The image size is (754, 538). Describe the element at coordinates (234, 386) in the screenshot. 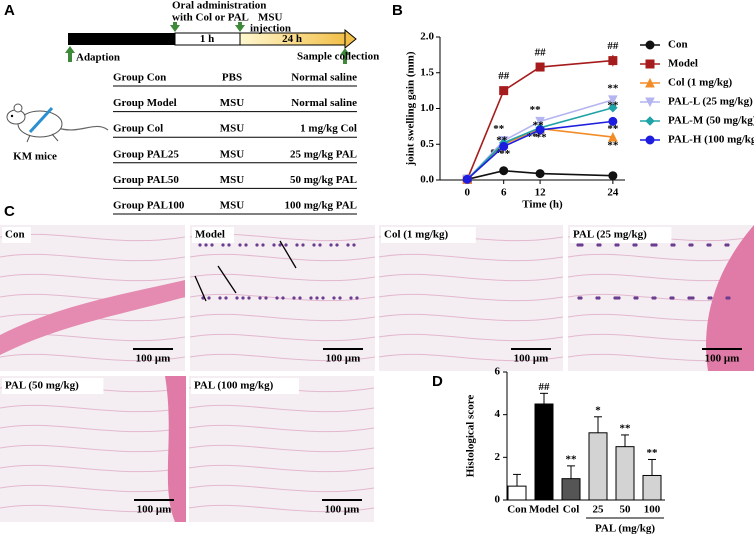

I see `histology-label: PAL (100 mg/kg)` at that location.